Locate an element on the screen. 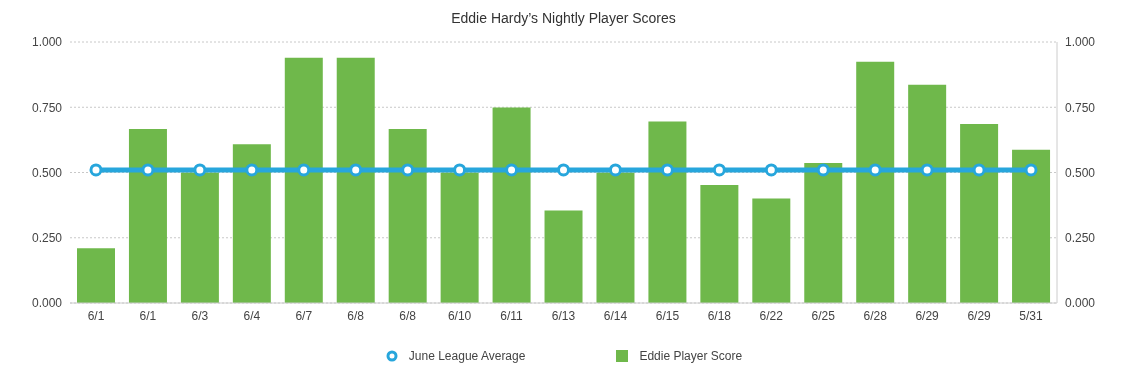  x-tick-label: 6/7 is located at coordinates (304, 315).